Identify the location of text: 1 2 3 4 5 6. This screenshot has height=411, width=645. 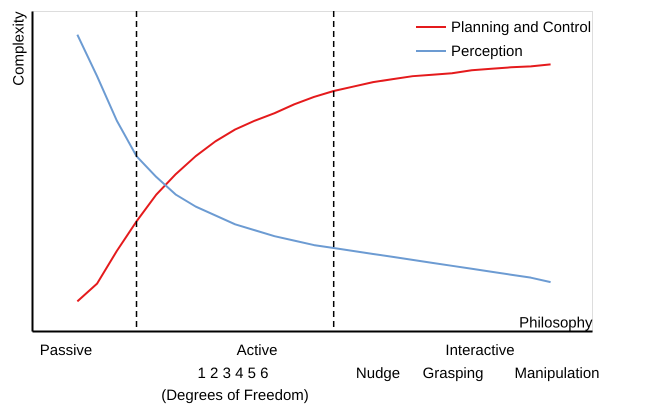
(233, 373).